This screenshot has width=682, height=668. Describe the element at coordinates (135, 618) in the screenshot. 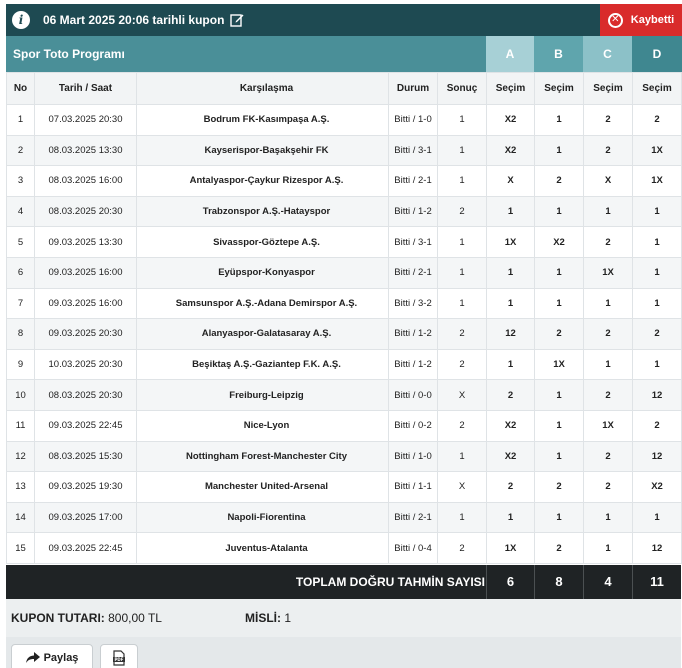

I see `coupon-amount-value: 800,00 TL` at that location.